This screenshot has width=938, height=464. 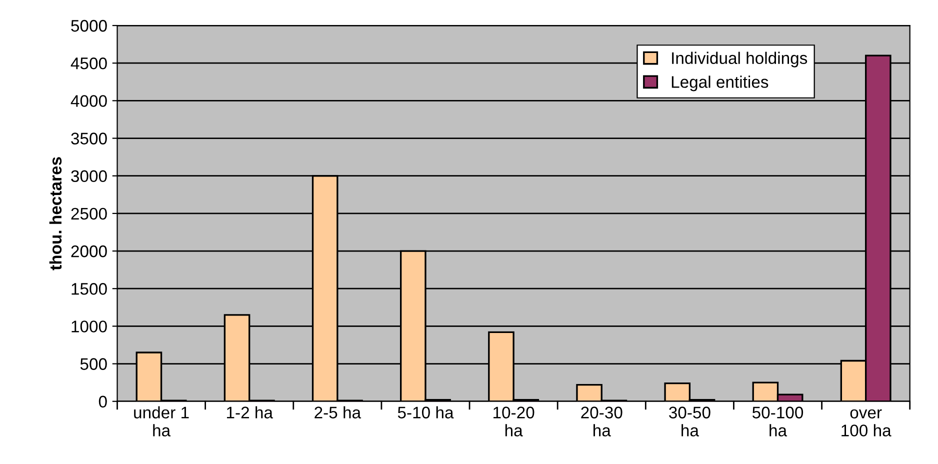 I want to click on legend-label: Legal entities, so click(x=720, y=84).